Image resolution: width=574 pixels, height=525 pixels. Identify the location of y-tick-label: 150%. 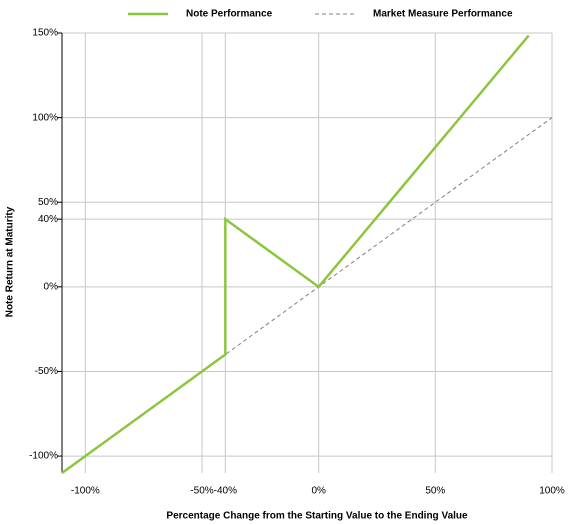
(45, 33).